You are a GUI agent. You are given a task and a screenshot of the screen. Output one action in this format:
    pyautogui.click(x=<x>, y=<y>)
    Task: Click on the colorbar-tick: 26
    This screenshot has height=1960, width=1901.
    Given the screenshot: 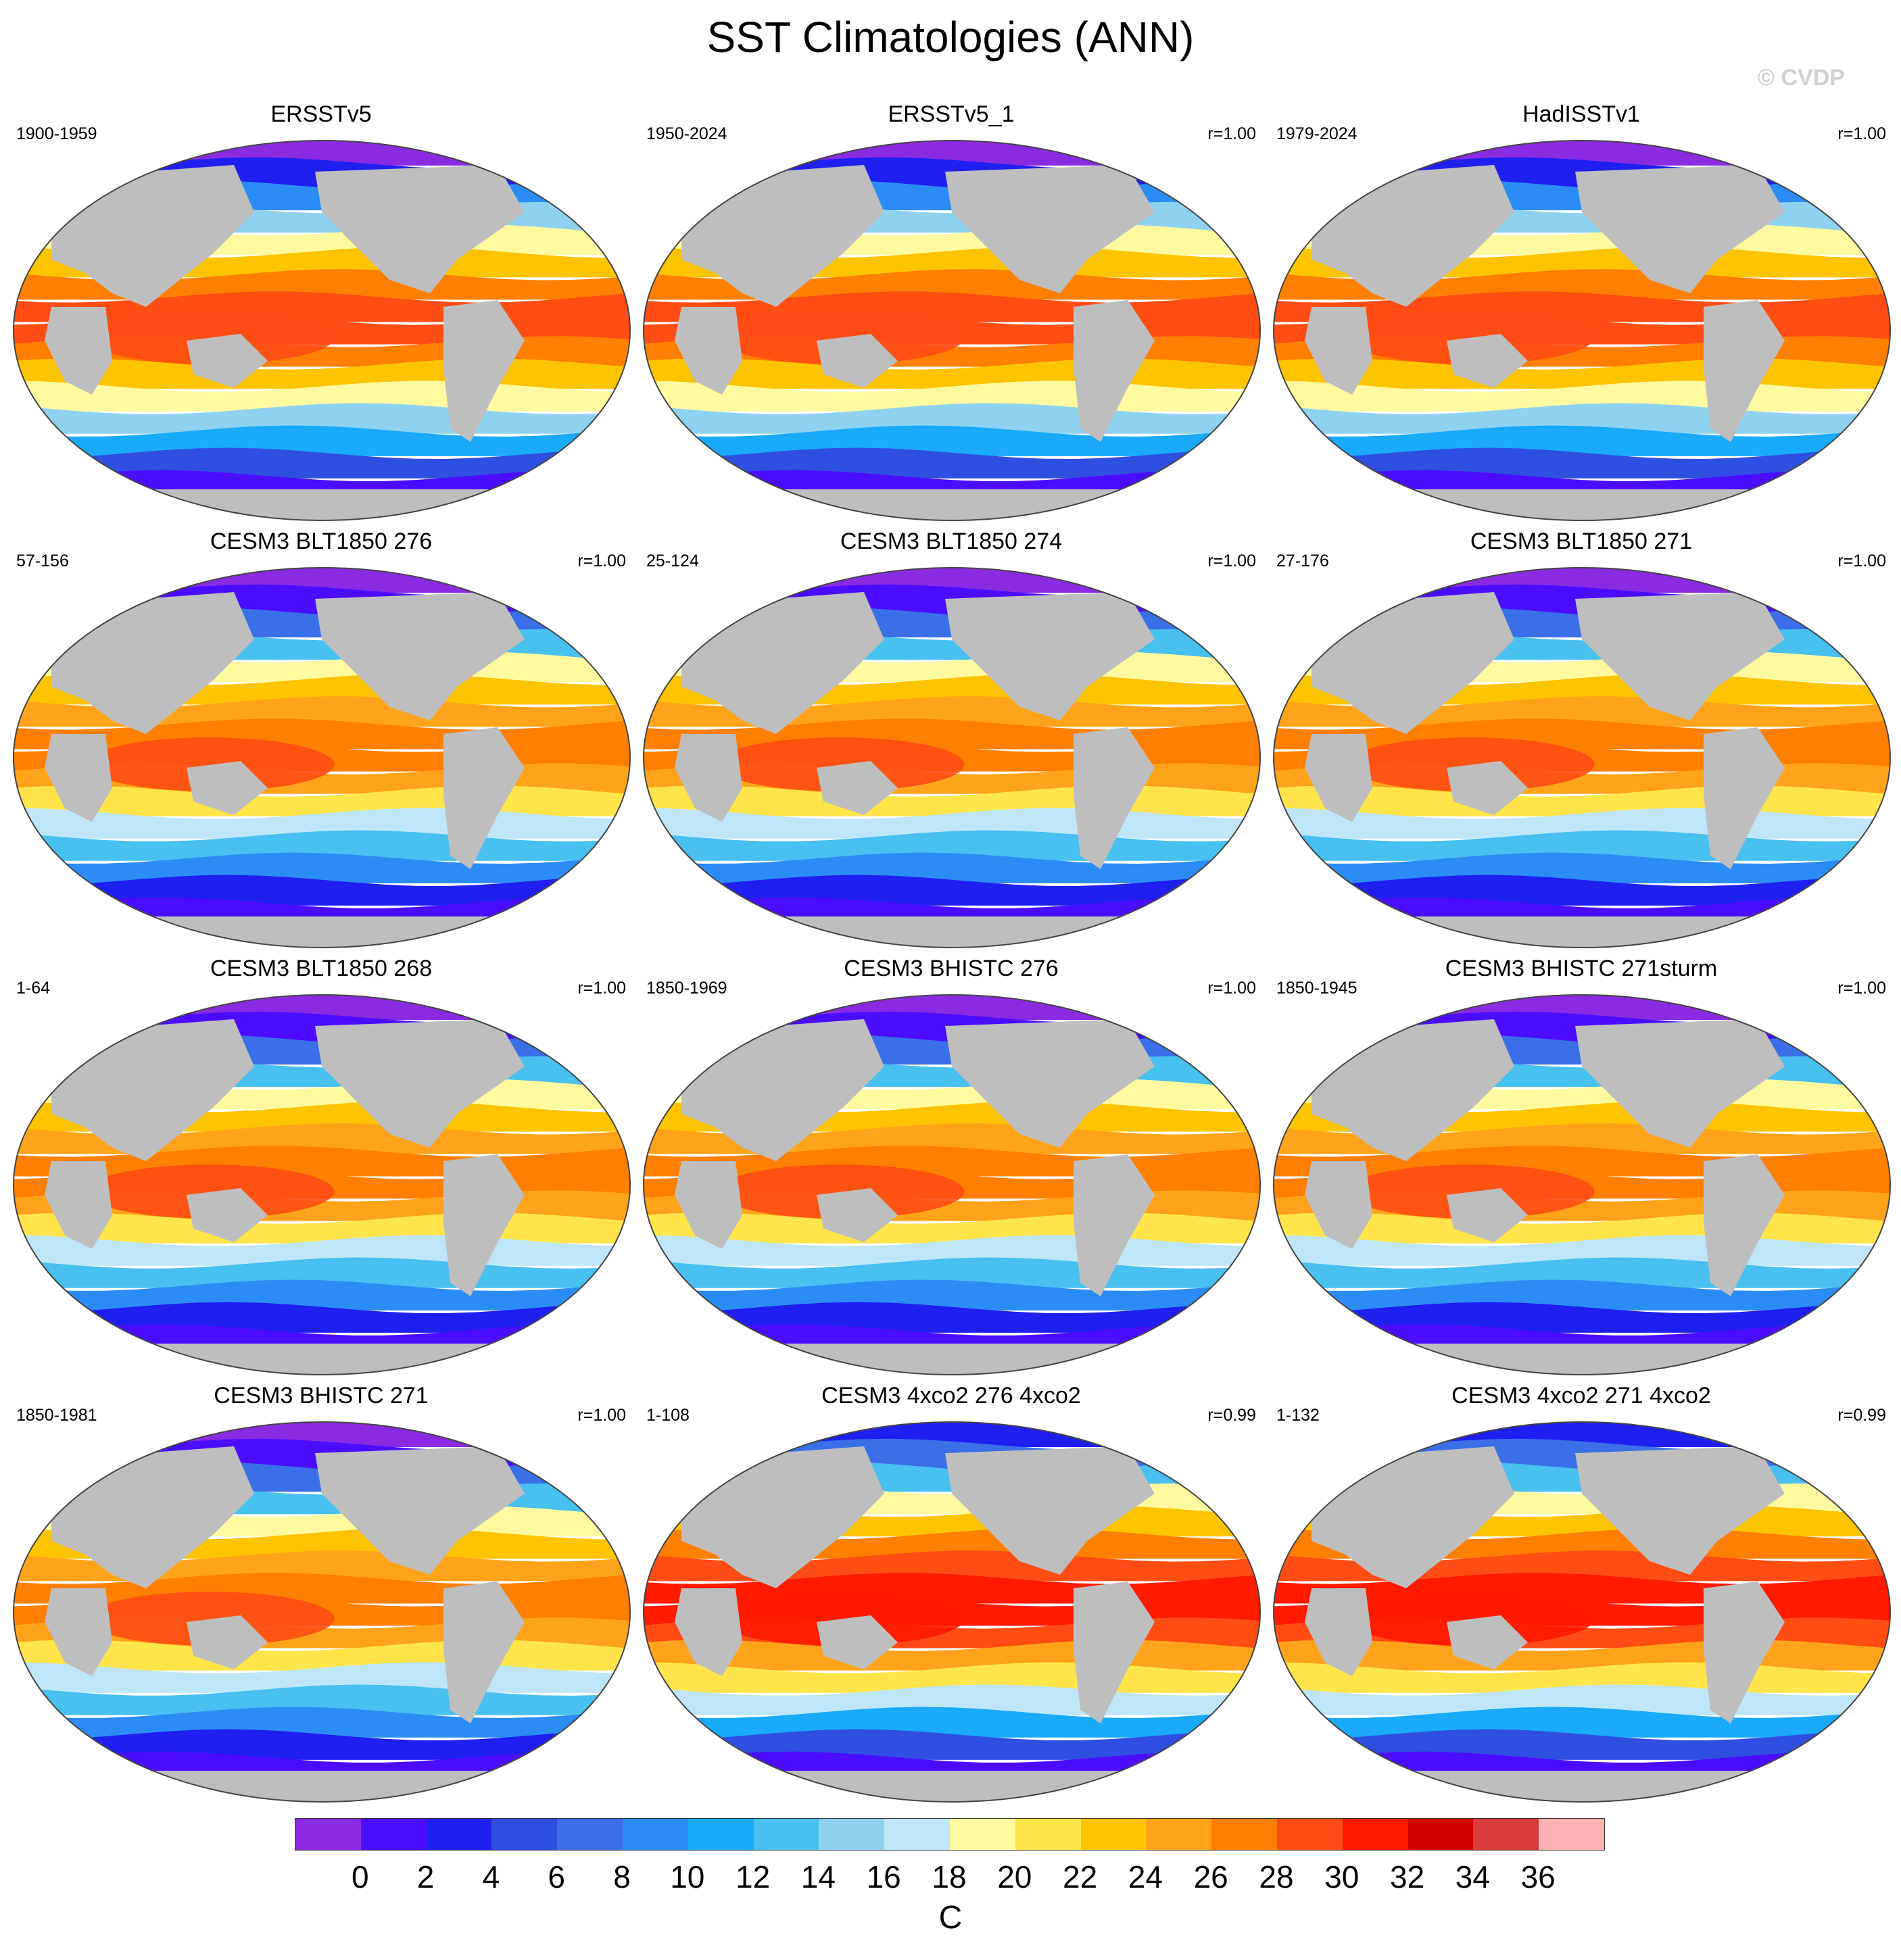 What is the action you would take?
    pyautogui.click(x=1210, y=1876)
    